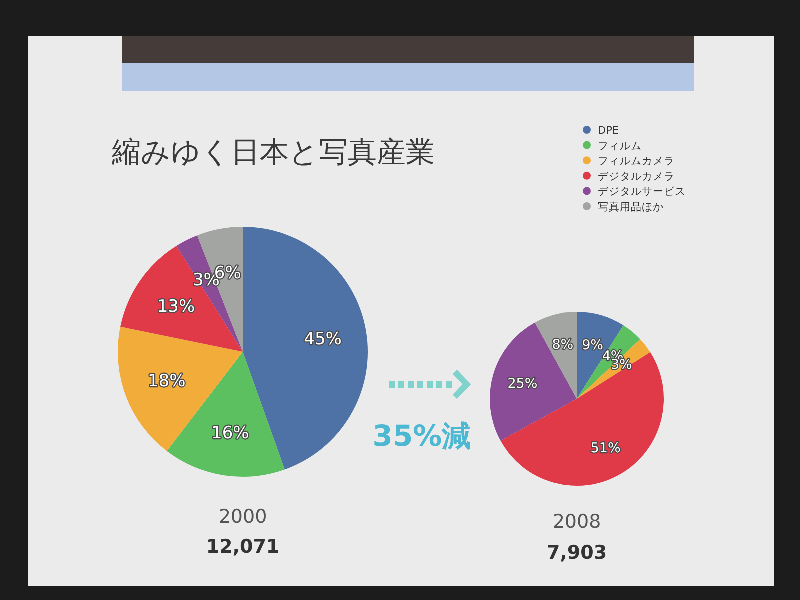 Image resolution: width=800 pixels, height=600 pixels. I want to click on data-label: 9%, so click(593, 346).